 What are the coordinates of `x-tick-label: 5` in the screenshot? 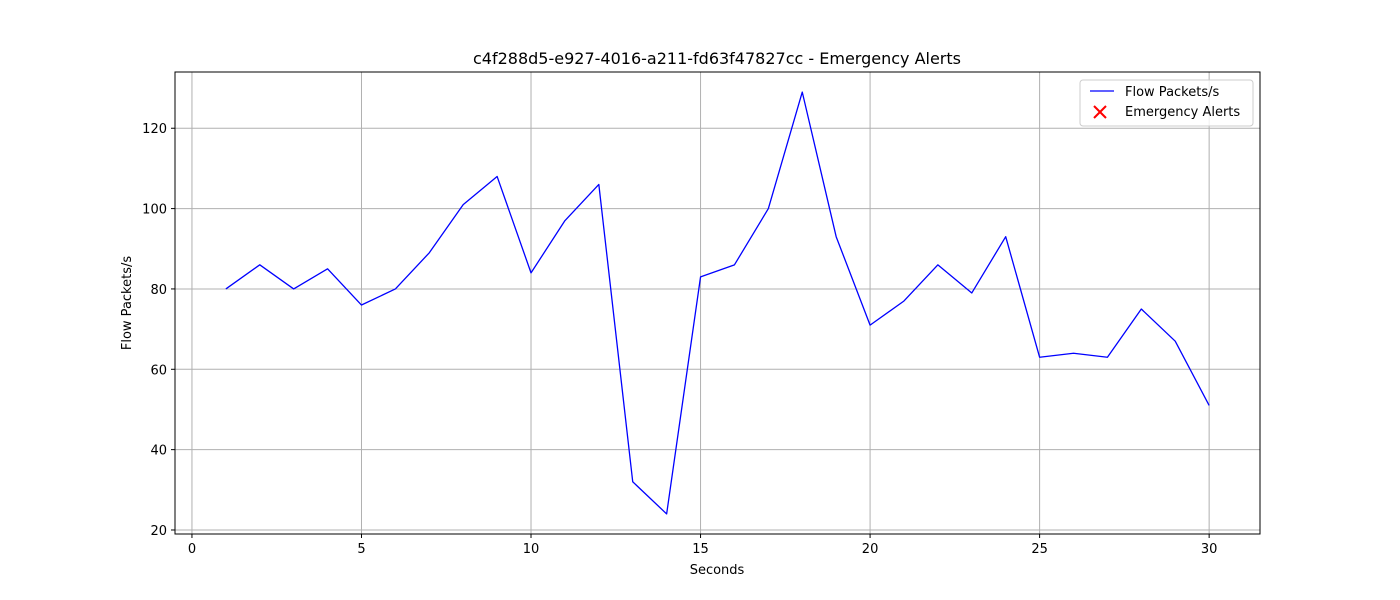 It's located at (361, 549).